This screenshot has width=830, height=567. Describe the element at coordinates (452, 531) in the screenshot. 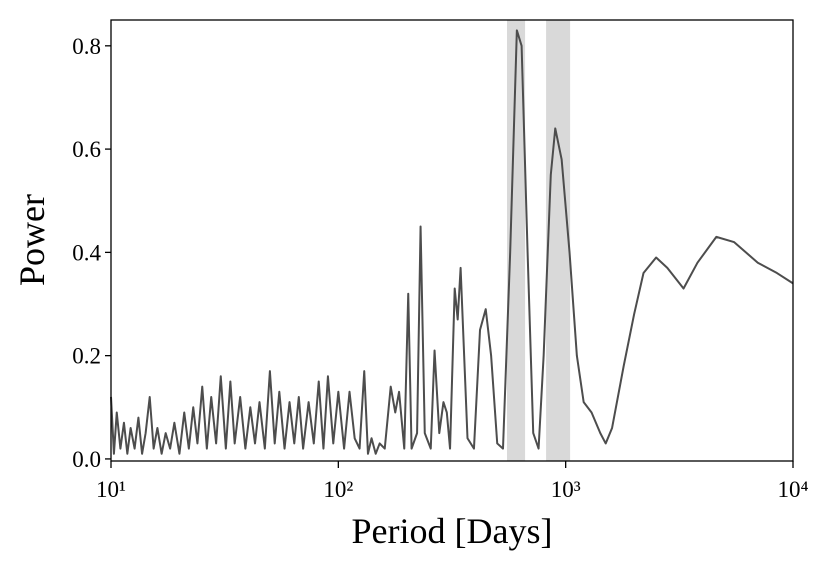

I see `x-axis-label: Period [Days]` at that location.